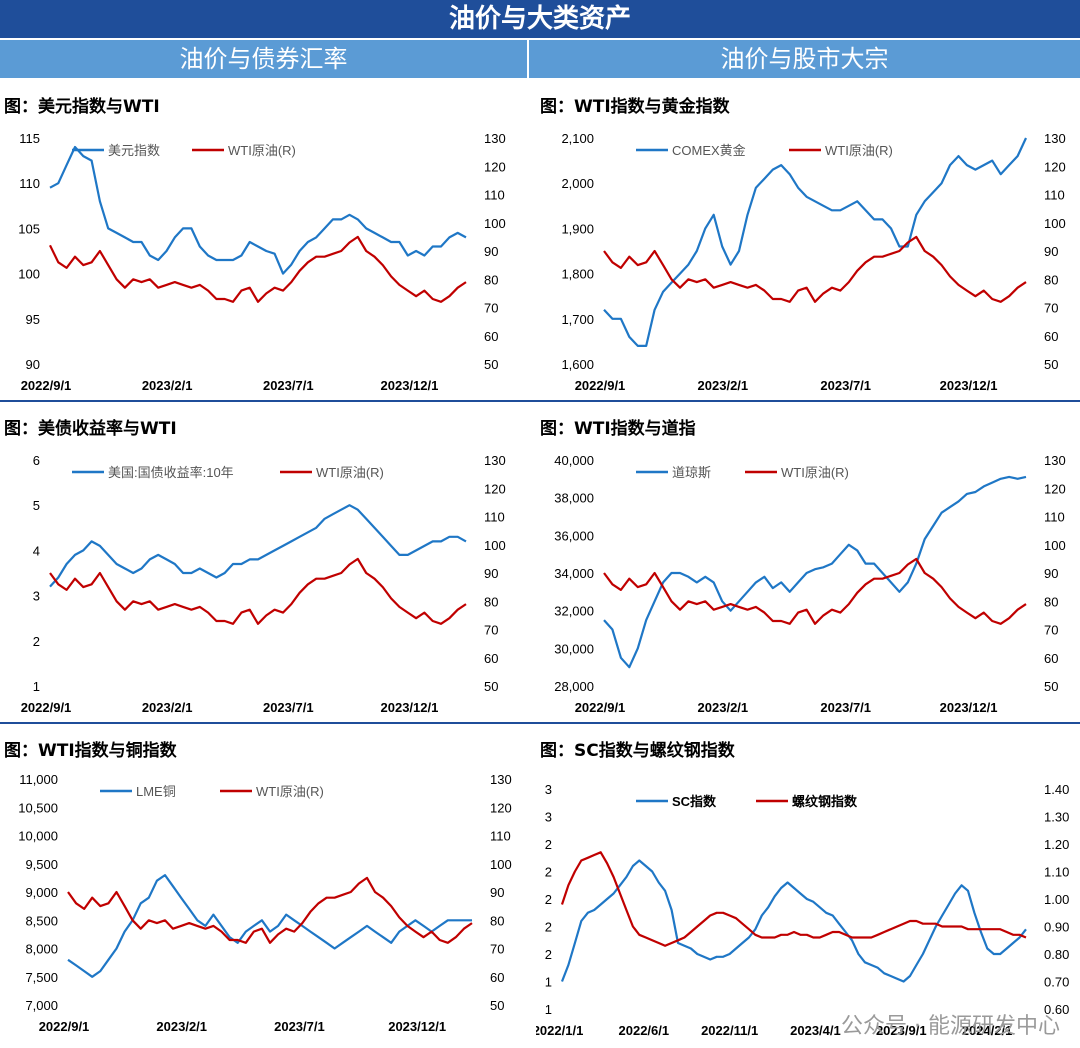  Describe the element at coordinates (729, 1030) in the screenshot. I see `x-tick-label: 2022/11/1` at that location.